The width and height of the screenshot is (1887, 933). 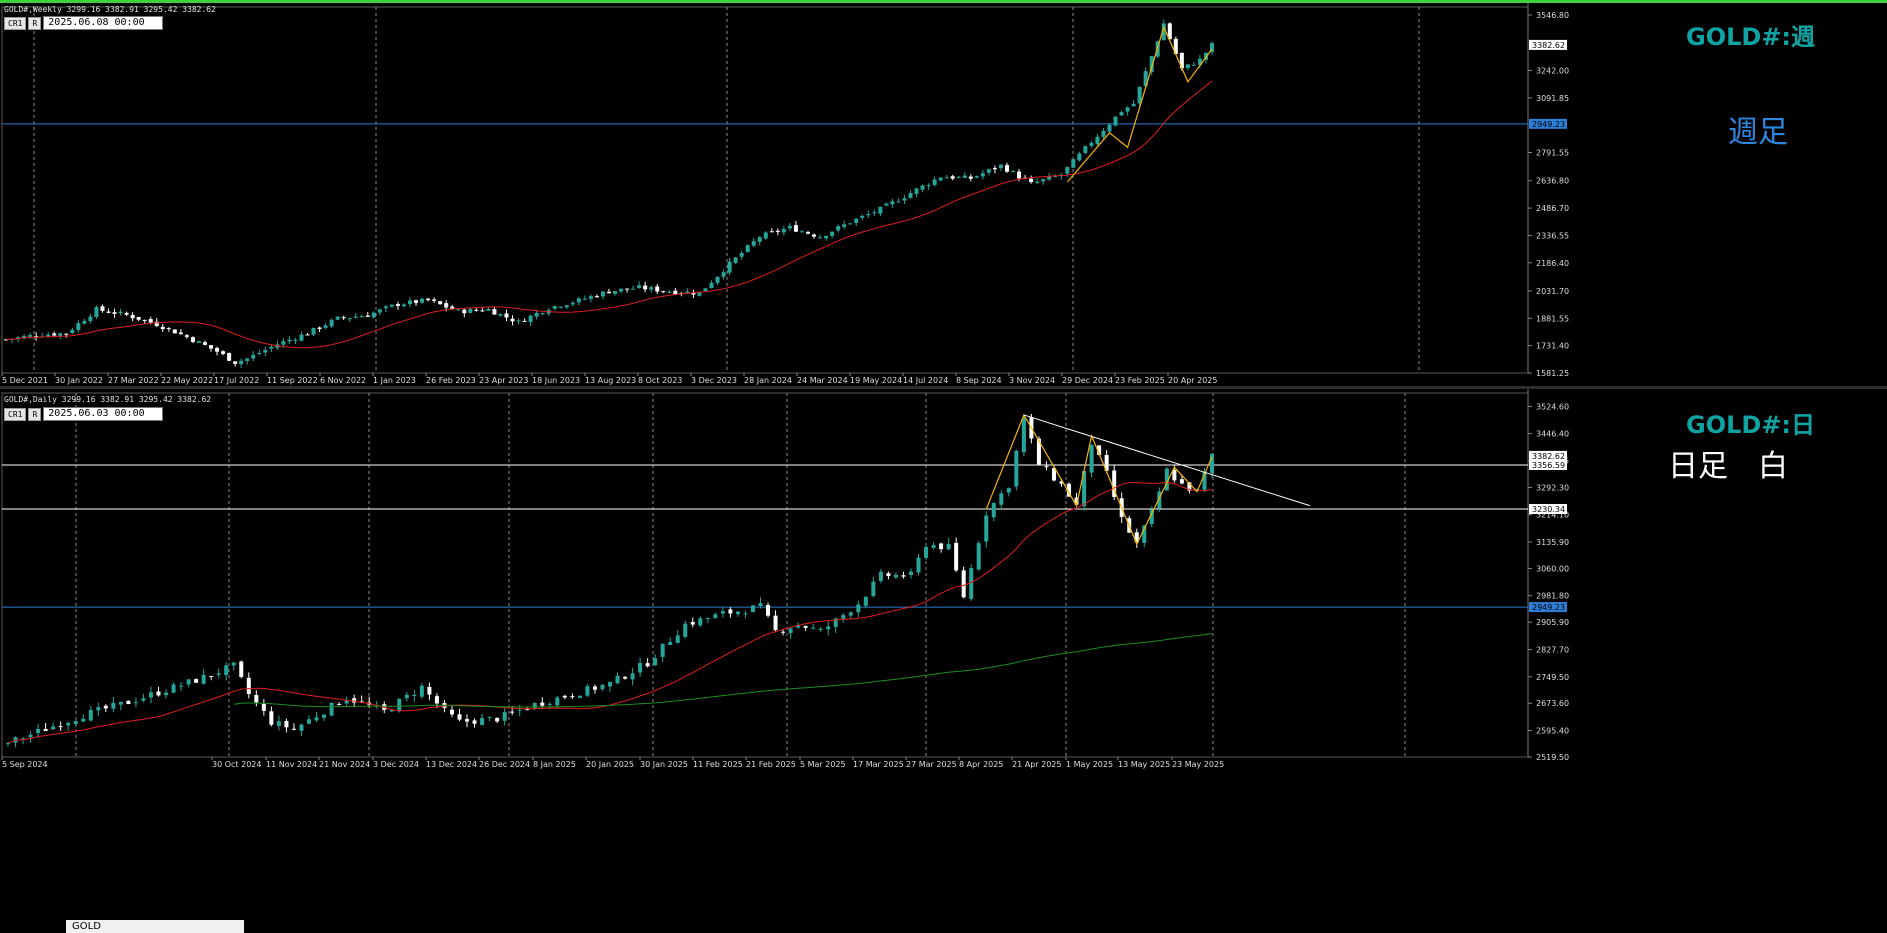 I want to click on weekly-r-button: R, so click(x=35, y=23).